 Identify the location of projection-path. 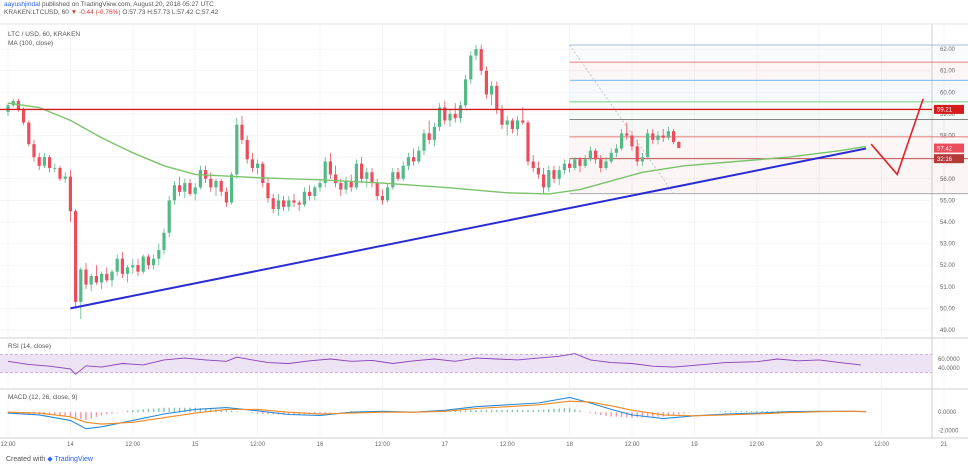
(897, 137).